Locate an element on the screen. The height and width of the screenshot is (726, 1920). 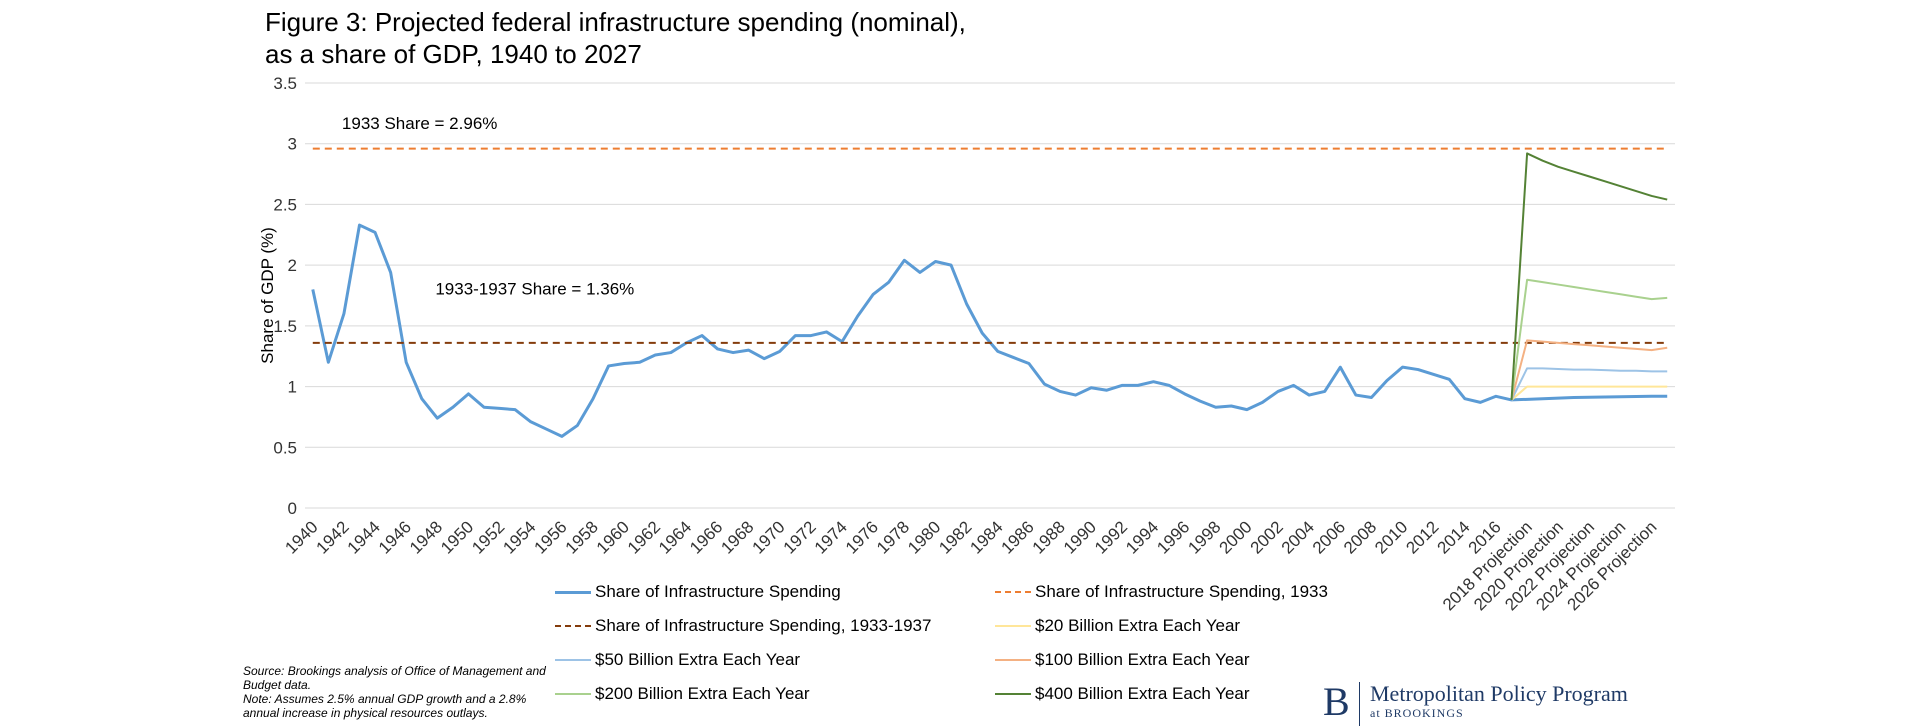
y-tick-label: 3.5 is located at coordinates (285, 83).